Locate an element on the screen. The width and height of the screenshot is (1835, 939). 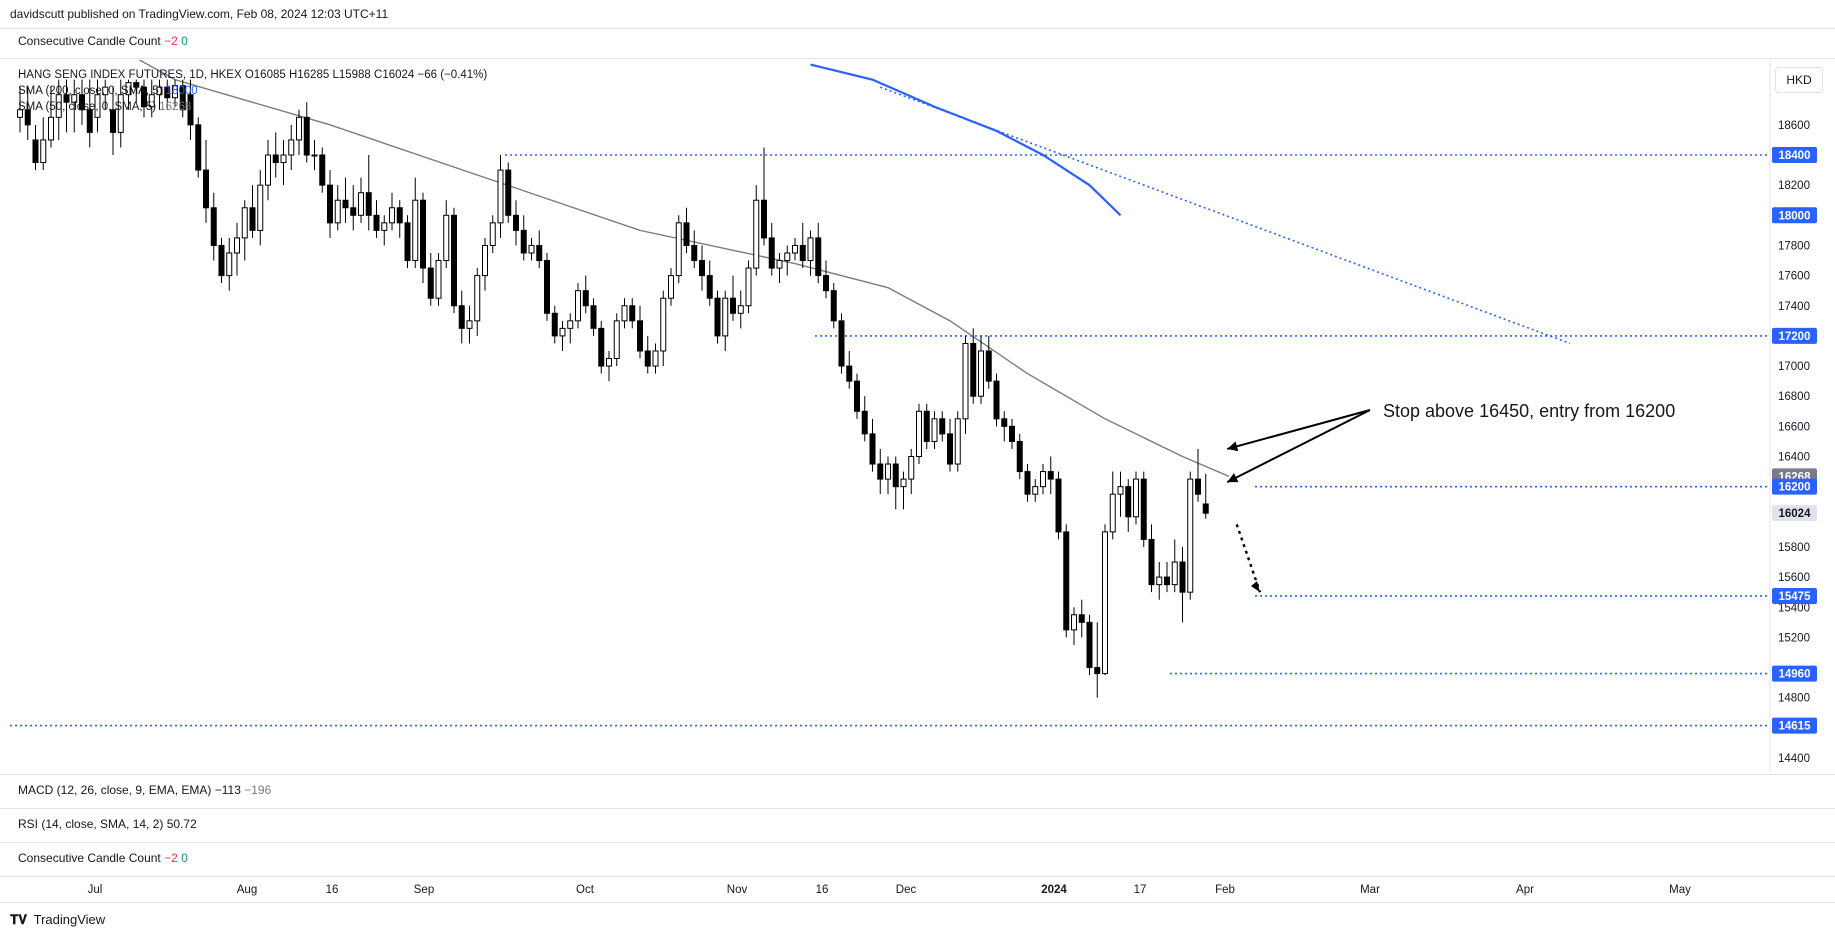
top-indicator-name: Consecutive Candle Count is located at coordinates (89, 41).